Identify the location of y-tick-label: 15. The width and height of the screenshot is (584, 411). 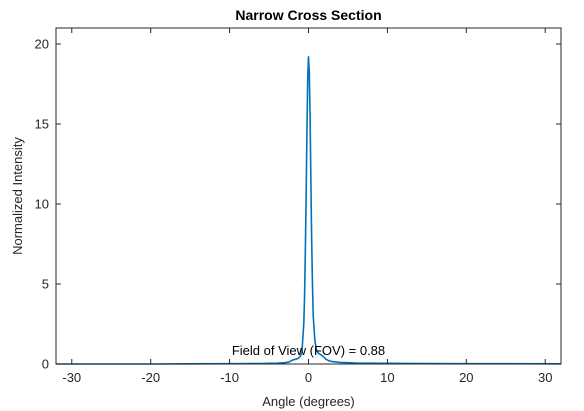
(42, 124).